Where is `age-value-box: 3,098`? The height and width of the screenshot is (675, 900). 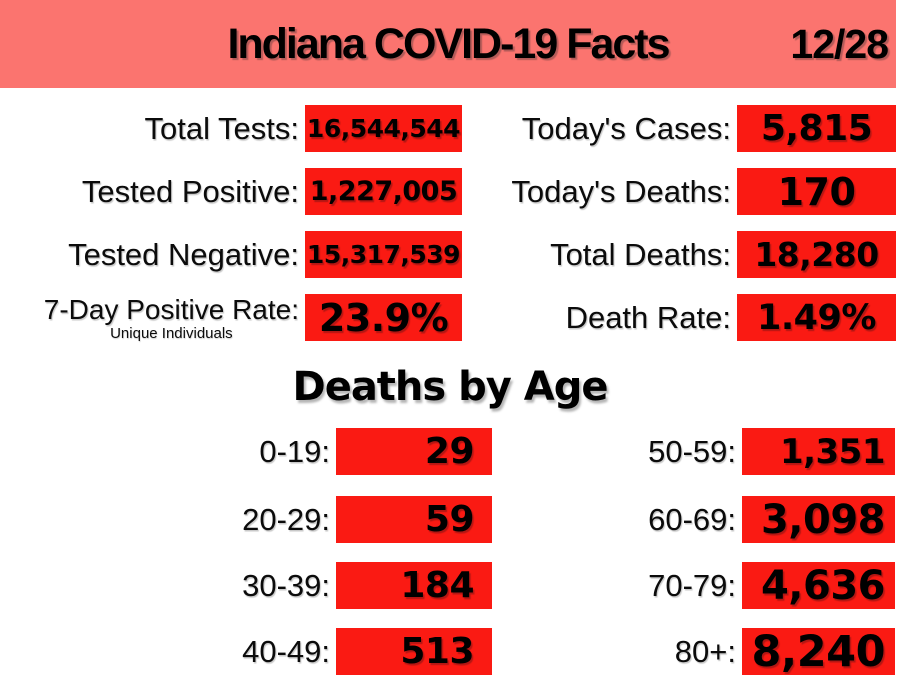
age-value-box: 3,098 is located at coordinates (818, 519).